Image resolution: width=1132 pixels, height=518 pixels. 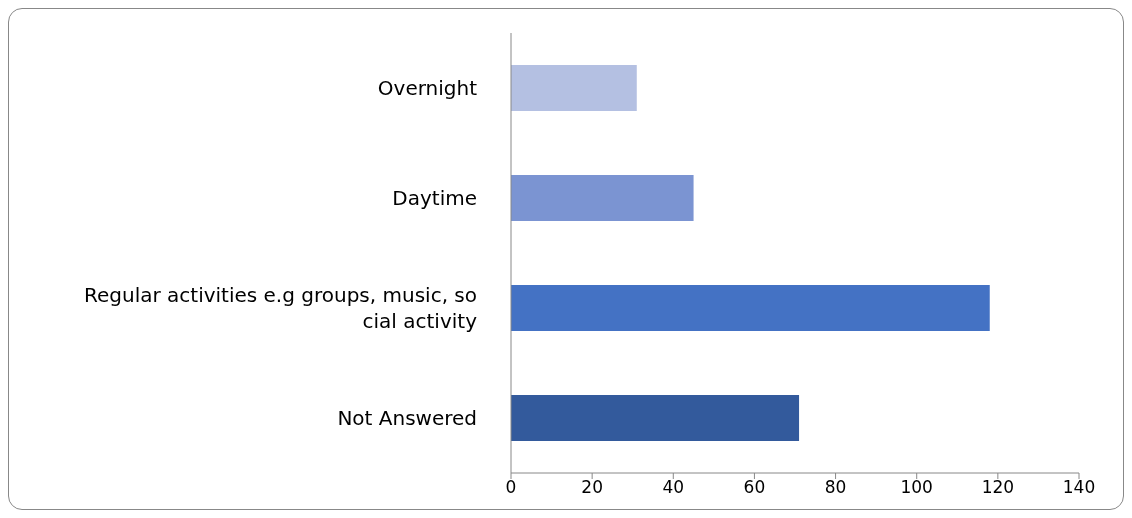 I want to click on y-tick-label: Regular activities e.g groups, music, social activity, so click(x=280, y=308).